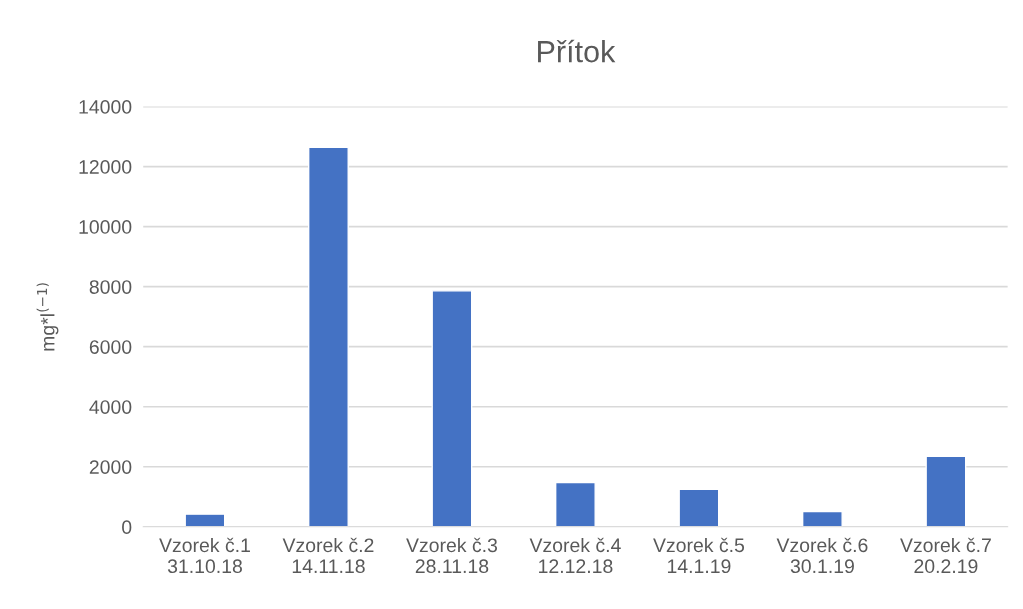 Image resolution: width=1023 pixels, height=609 pixels. Describe the element at coordinates (110, 287) in the screenshot. I see `y-tick-label: 8000` at that location.